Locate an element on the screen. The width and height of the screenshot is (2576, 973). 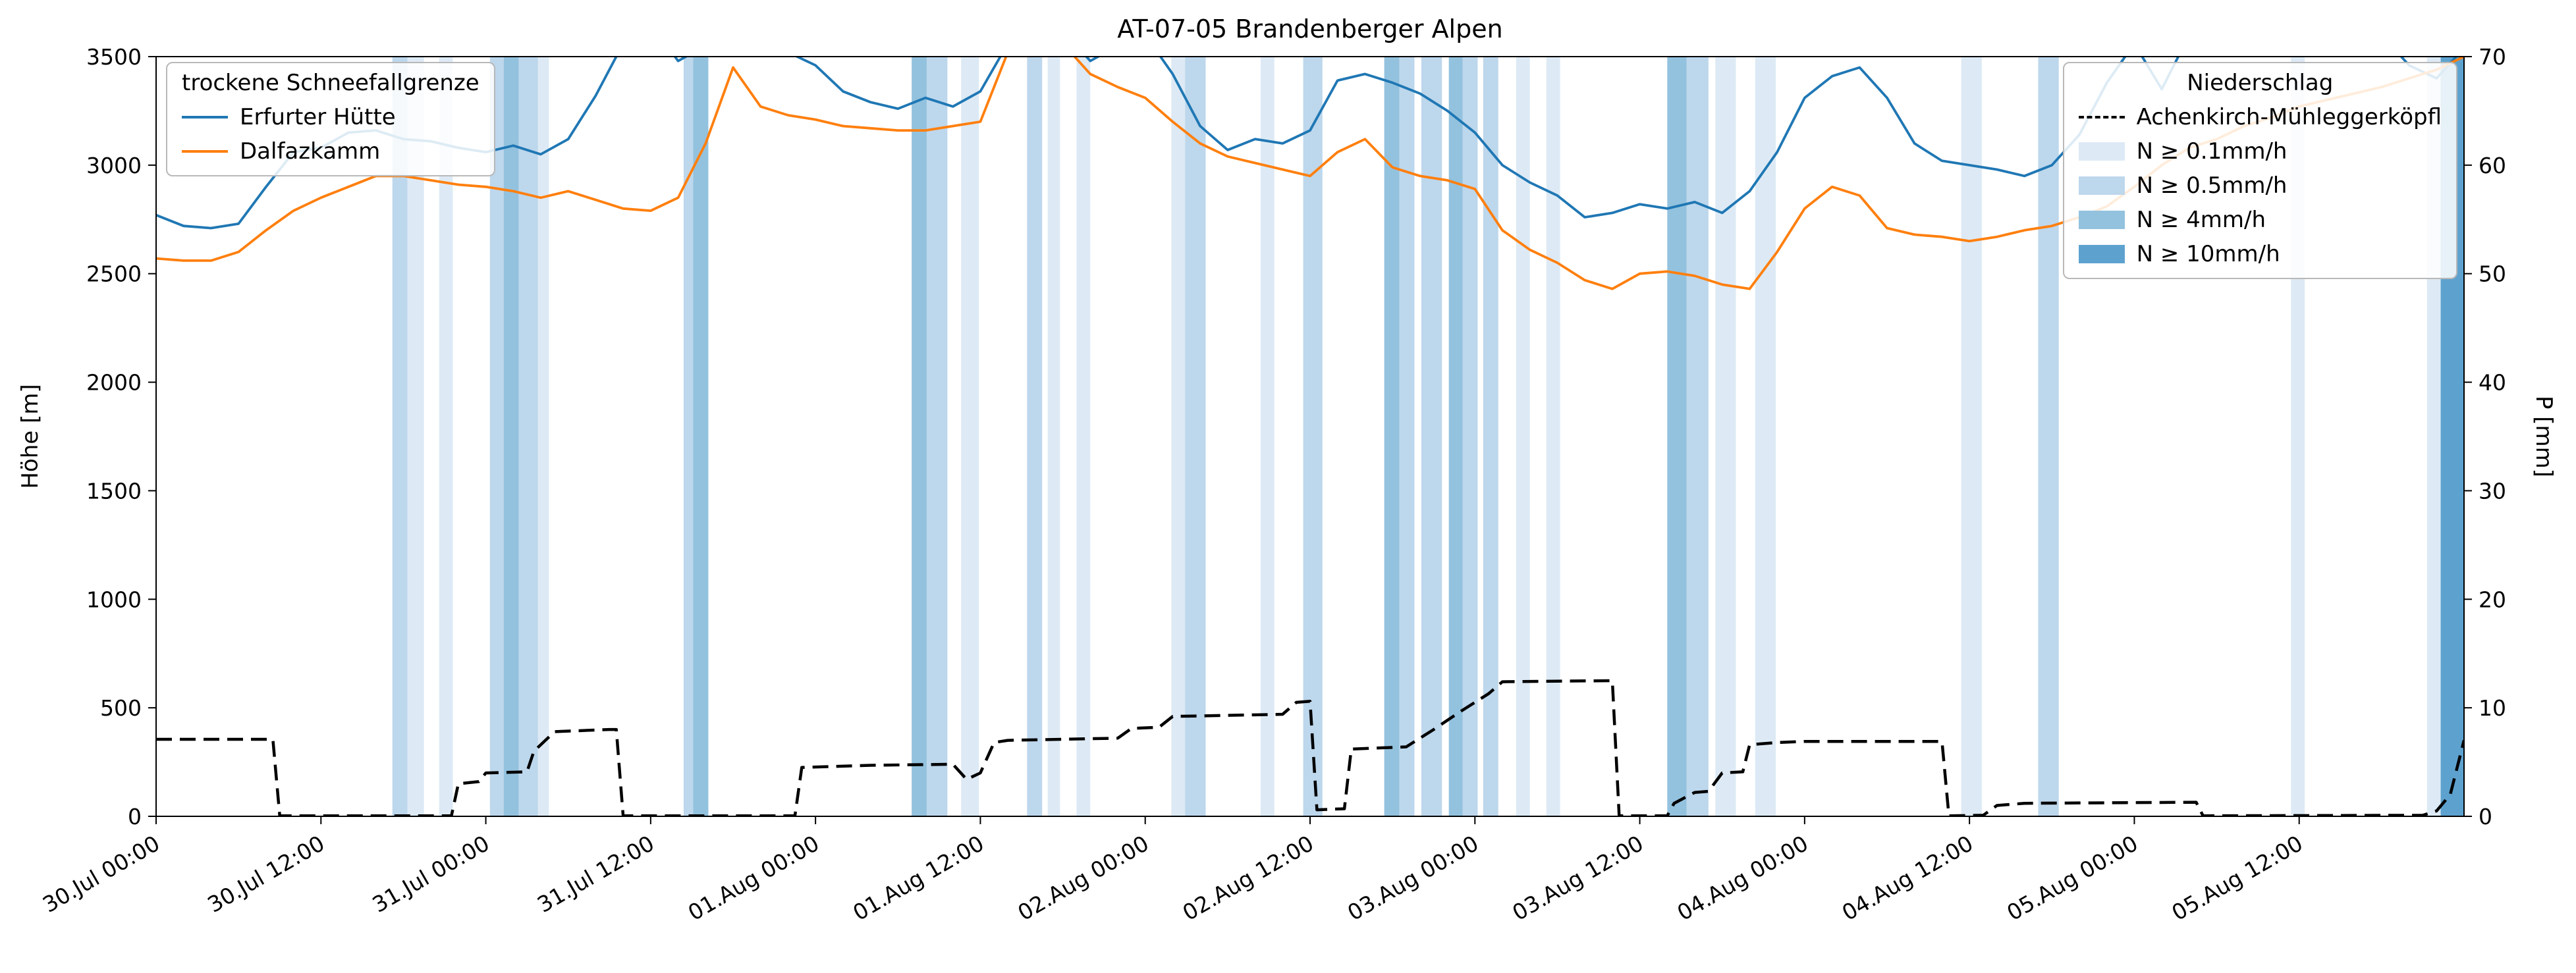
legend-label-band-2: N ≥ 0.5mm/h is located at coordinates (2212, 185).